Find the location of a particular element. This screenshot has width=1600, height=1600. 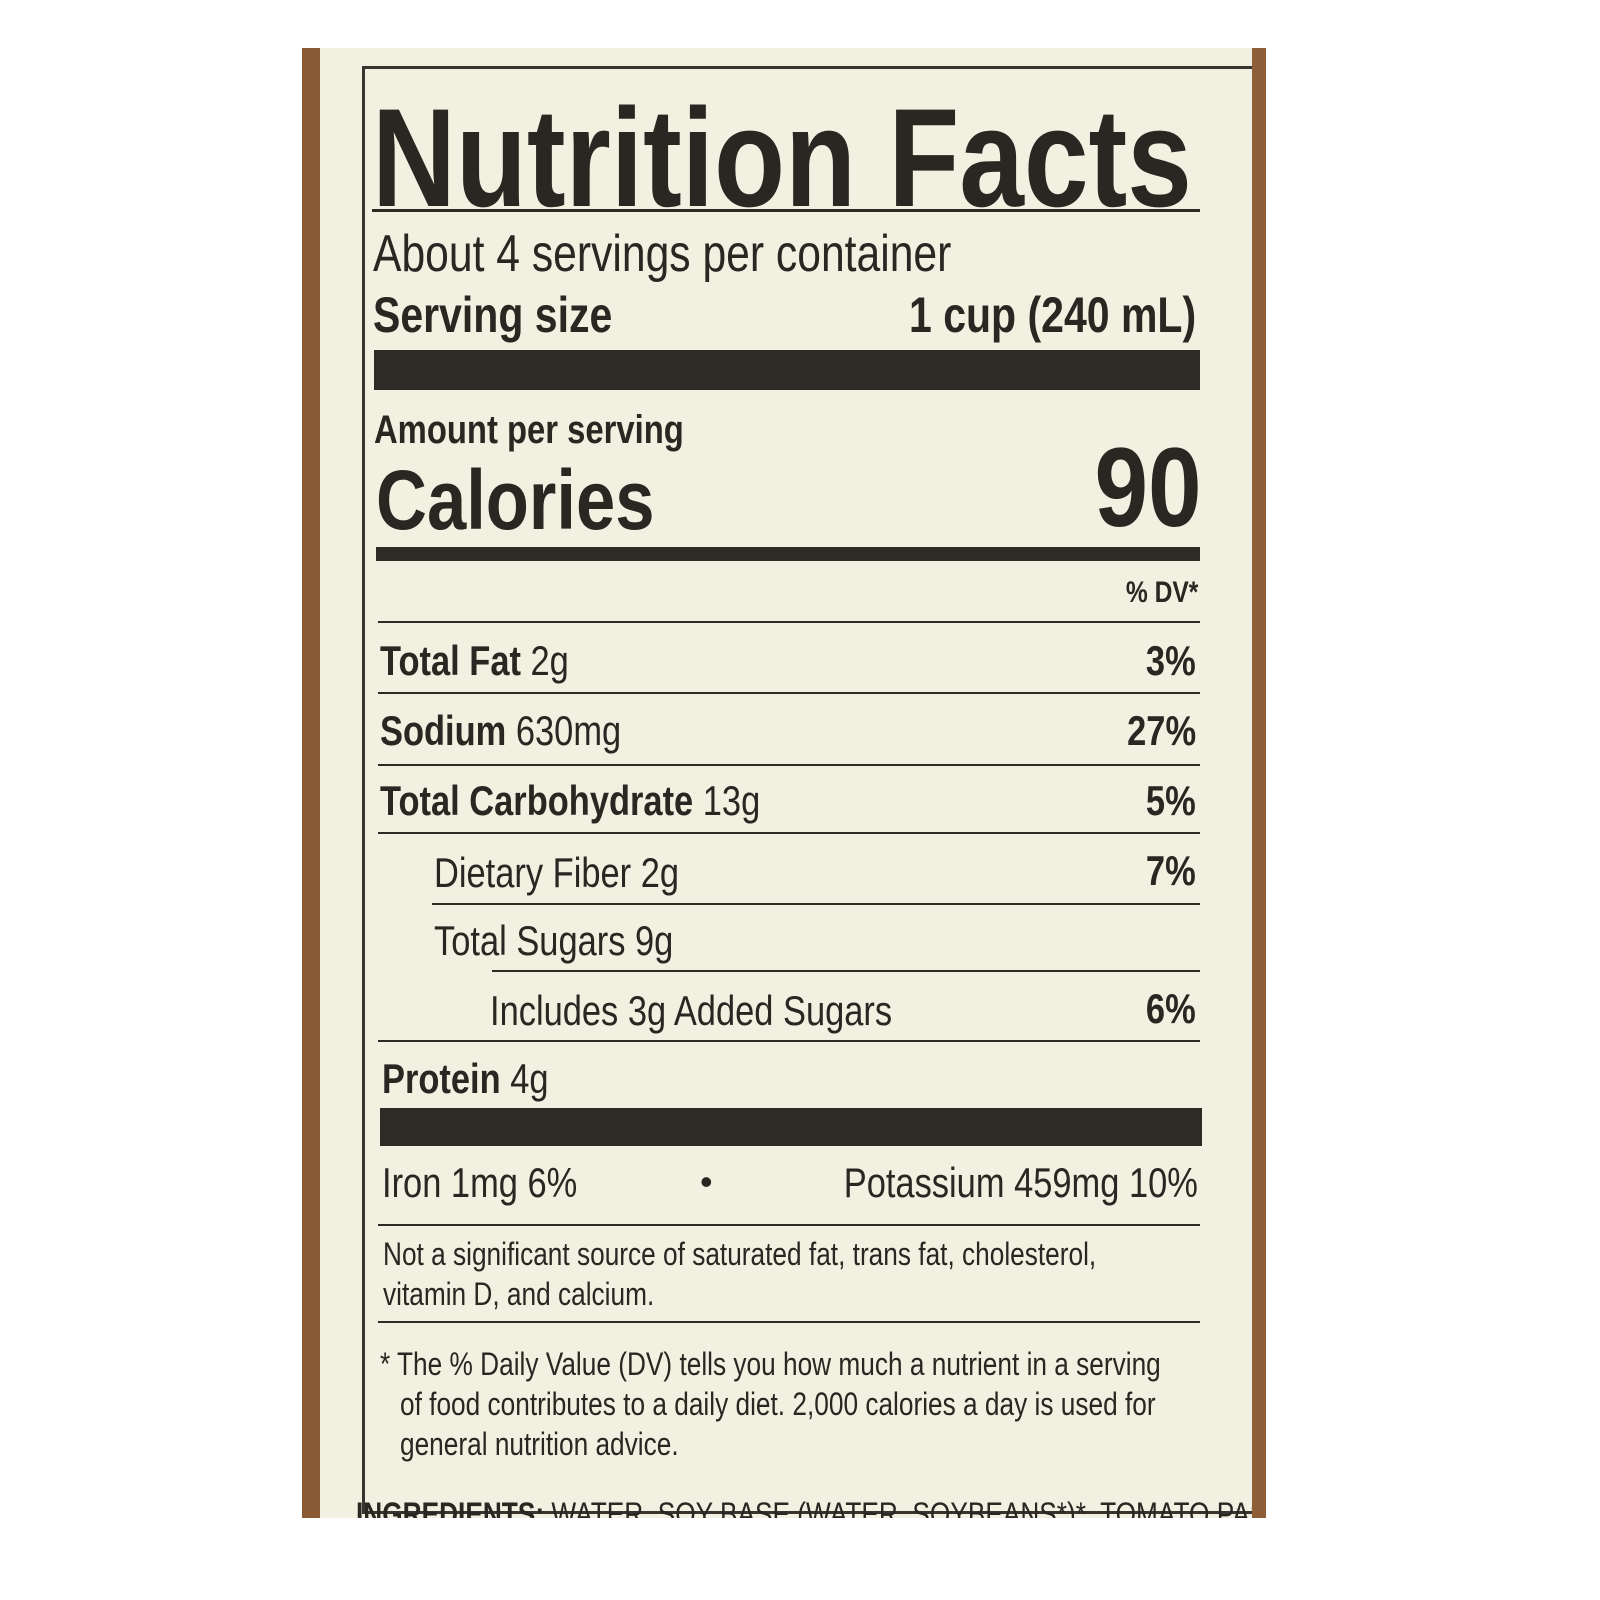

ingredients-label: INGREDIENTS: is located at coordinates (450, 1509).